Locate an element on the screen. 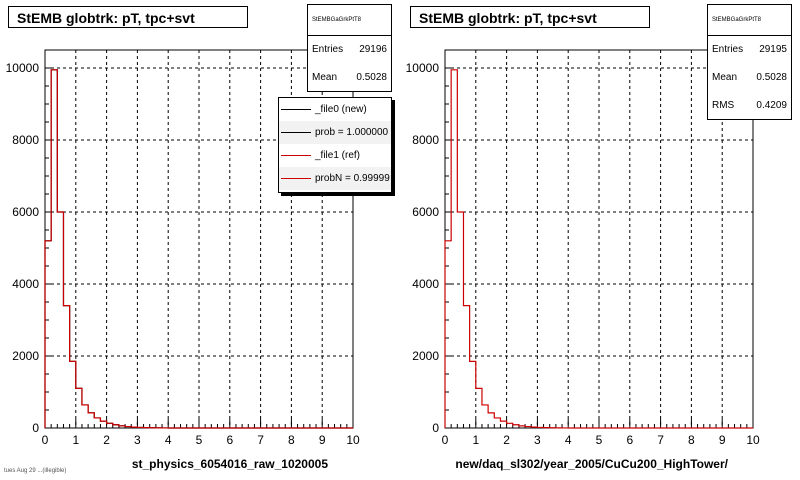 The image size is (800, 480). legend-label: _file1 (ref) is located at coordinates (338, 155).